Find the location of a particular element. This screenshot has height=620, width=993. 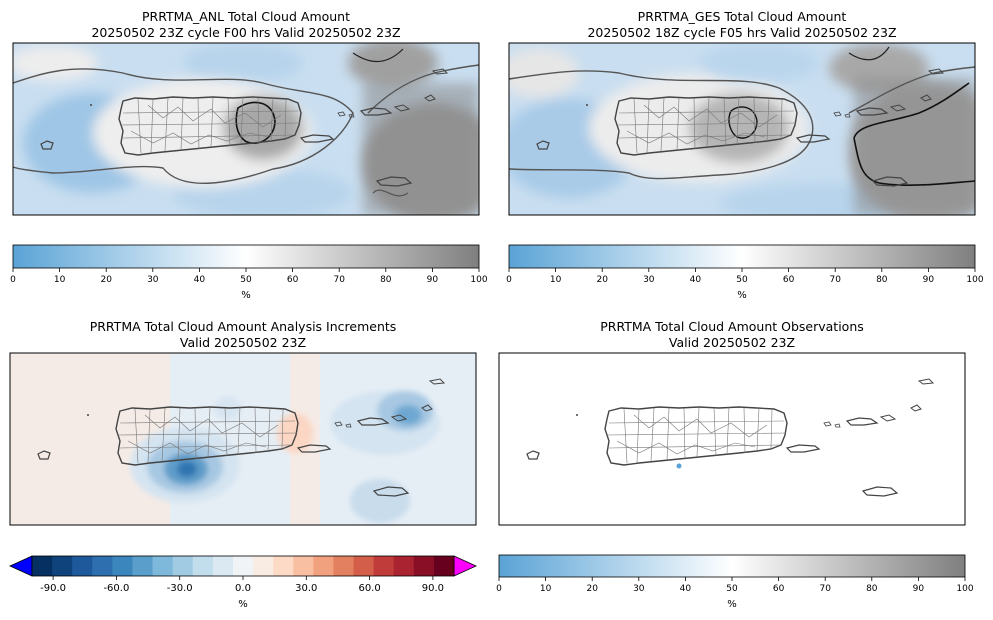

ges-title-line1: PRRTMA_GES Total Cloud Amount is located at coordinates (742, 16).